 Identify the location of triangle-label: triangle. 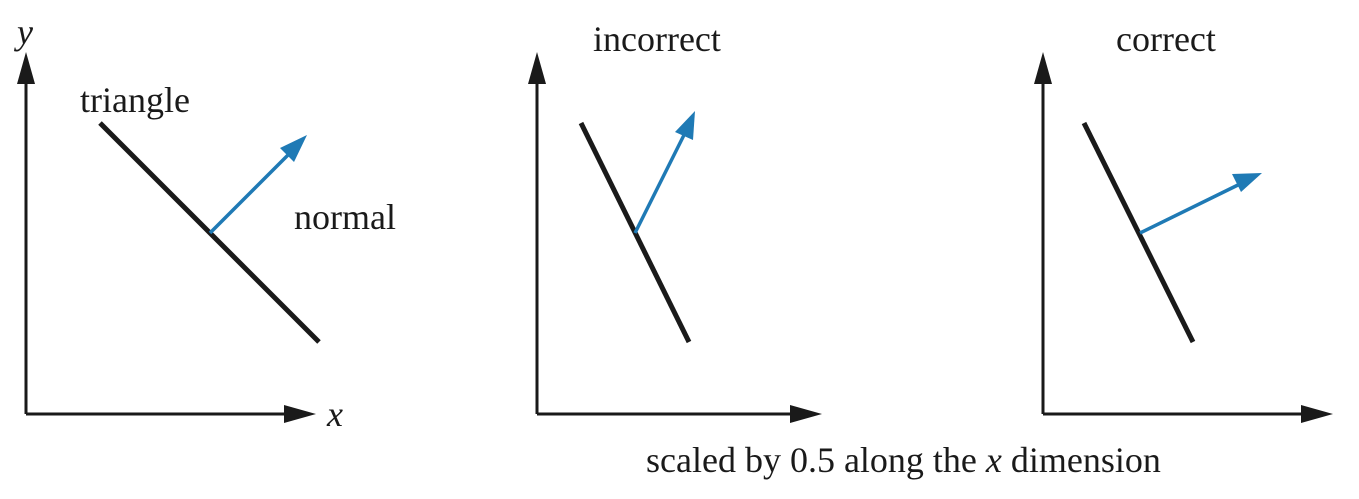
(135, 100).